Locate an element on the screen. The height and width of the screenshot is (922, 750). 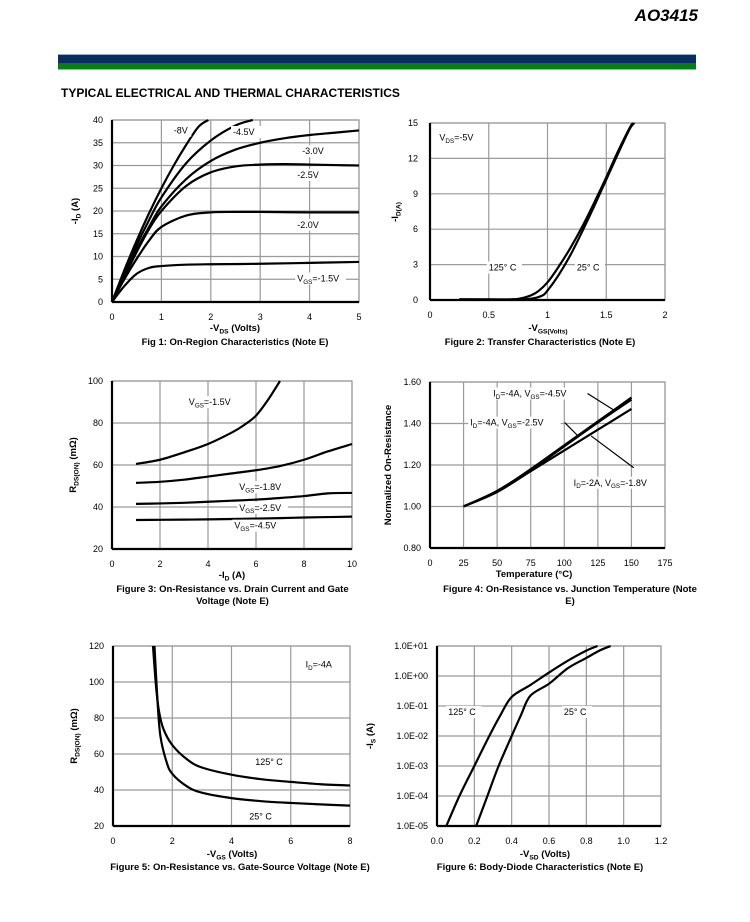
header-bar-green is located at coordinates (377, 66).